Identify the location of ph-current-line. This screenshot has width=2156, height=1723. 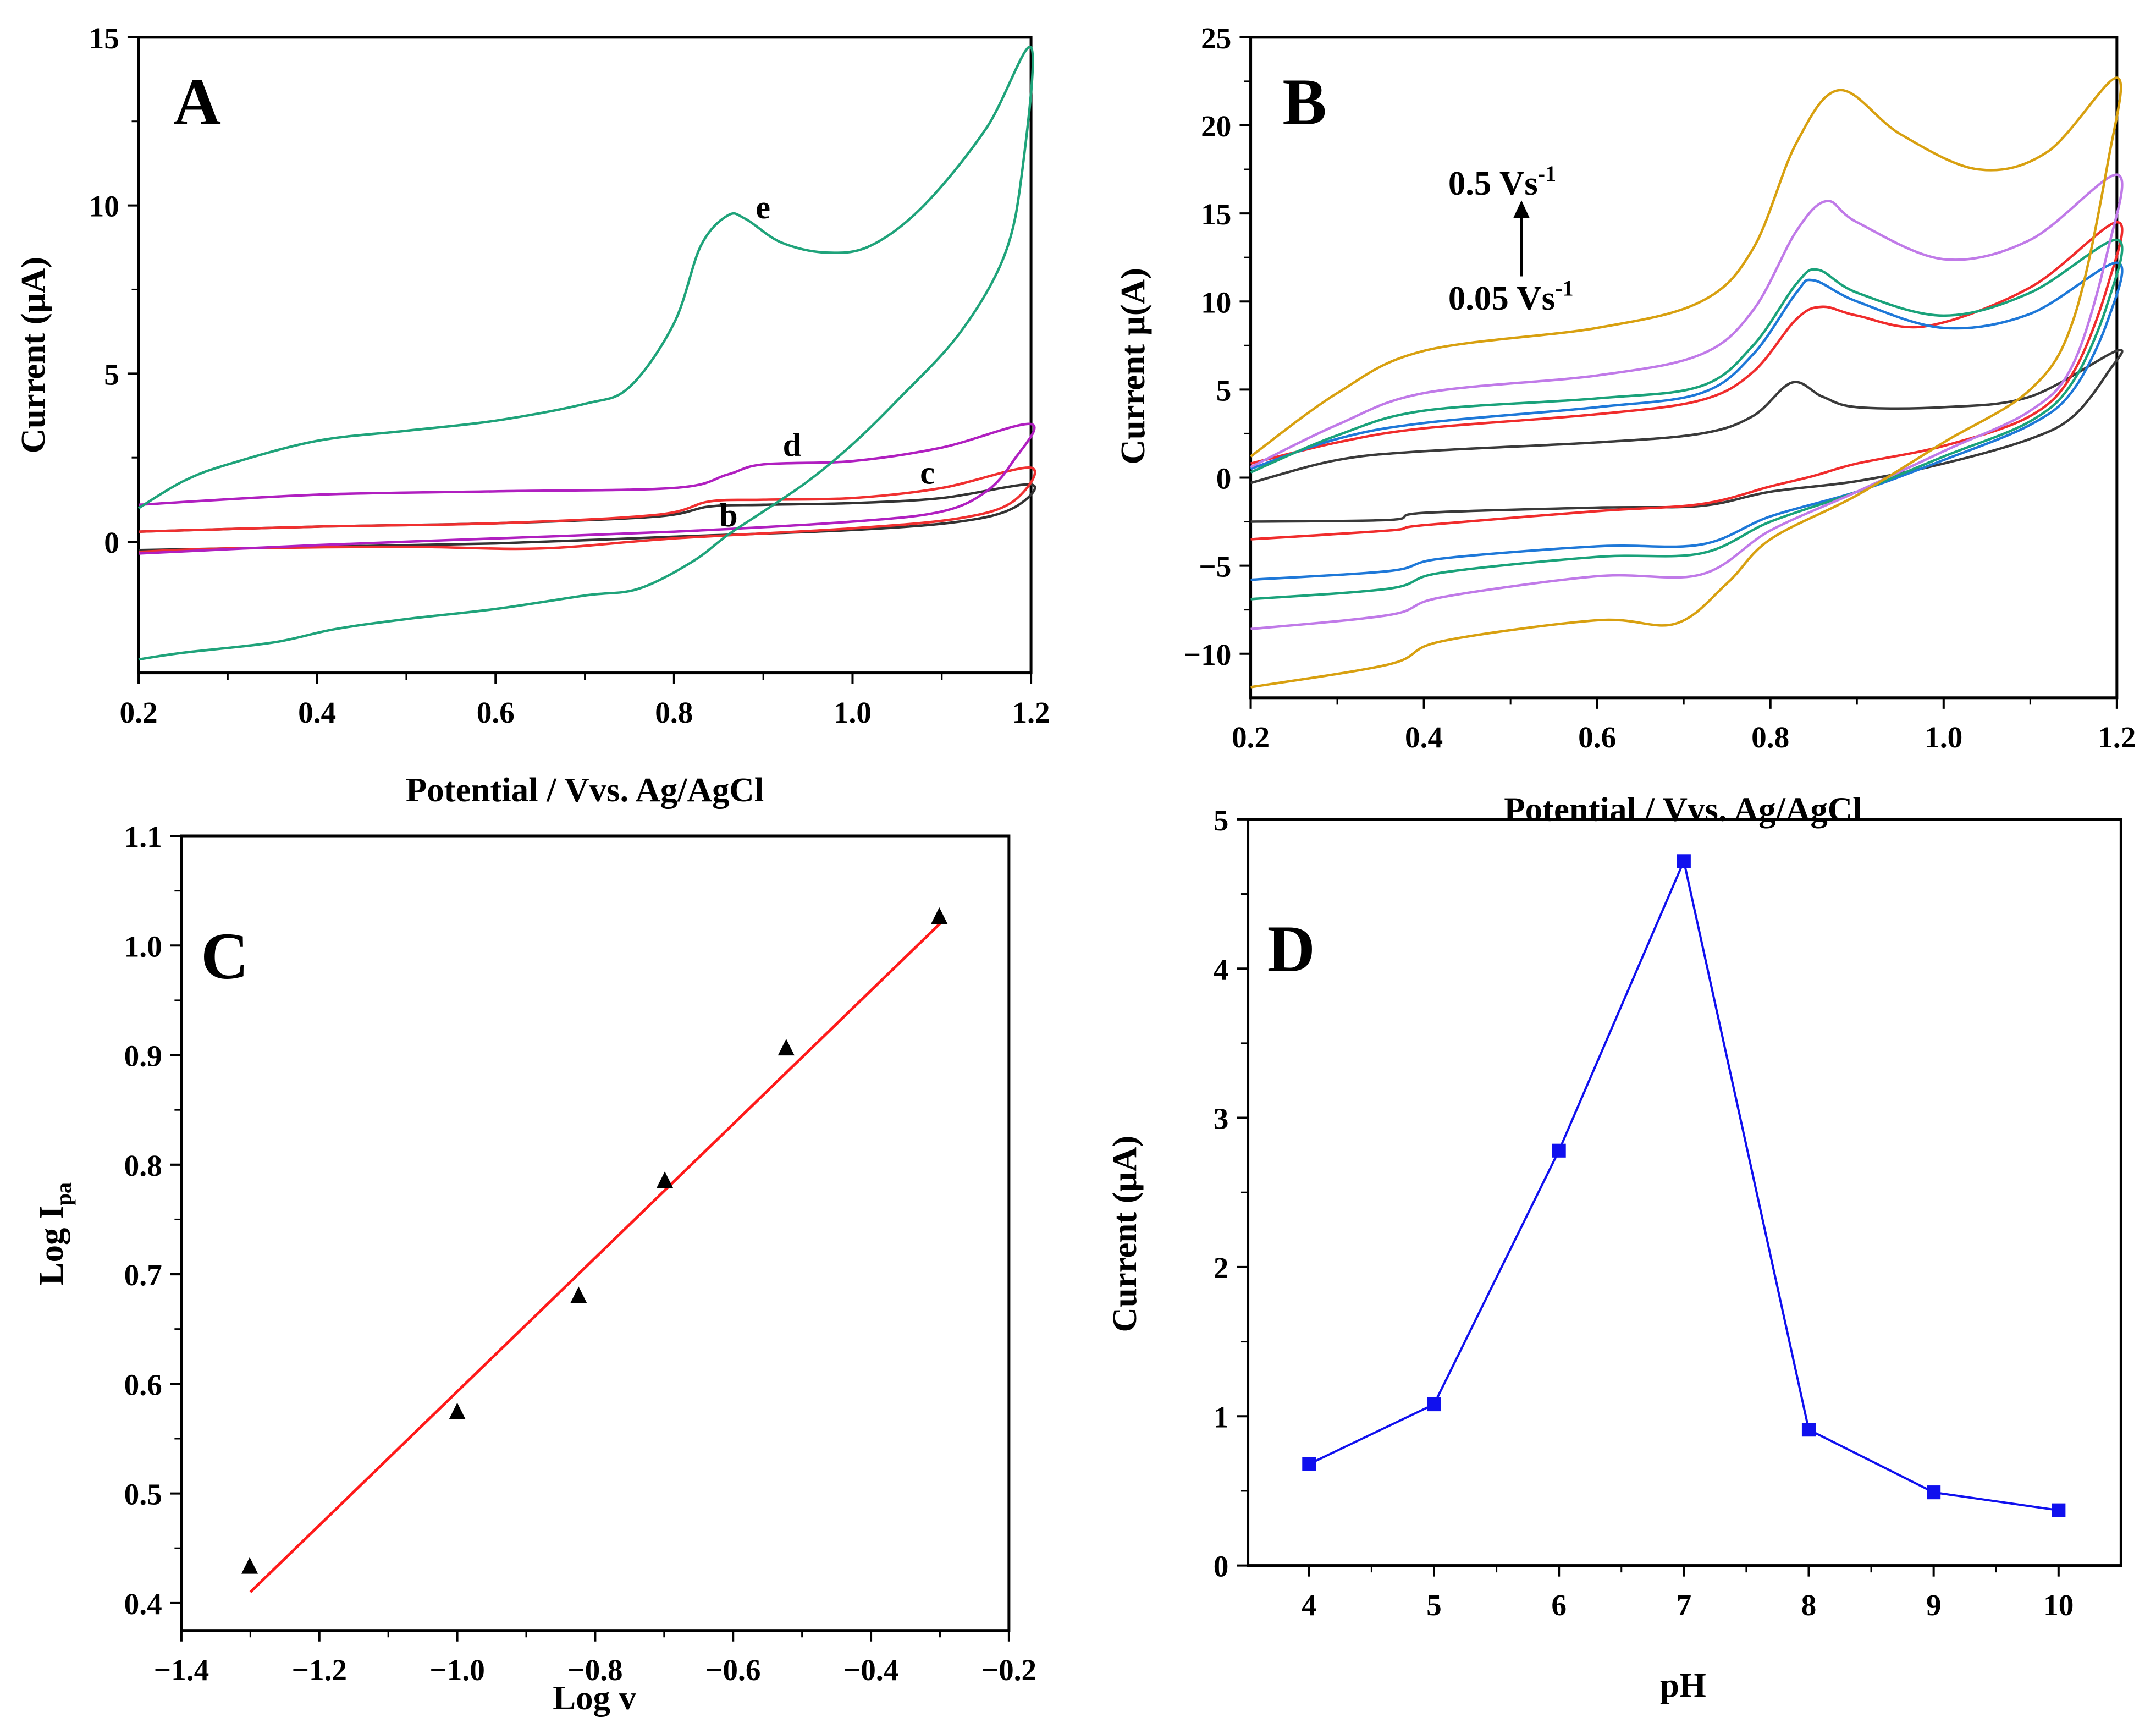
(1683, 1185).